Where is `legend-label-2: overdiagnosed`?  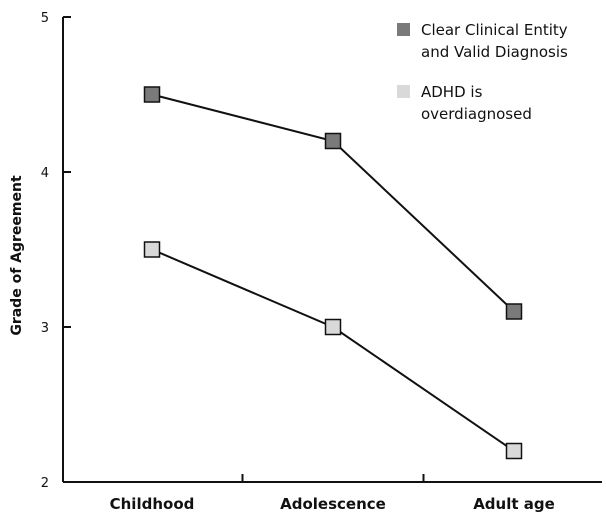 legend-label-2: overdiagnosed is located at coordinates (476, 114).